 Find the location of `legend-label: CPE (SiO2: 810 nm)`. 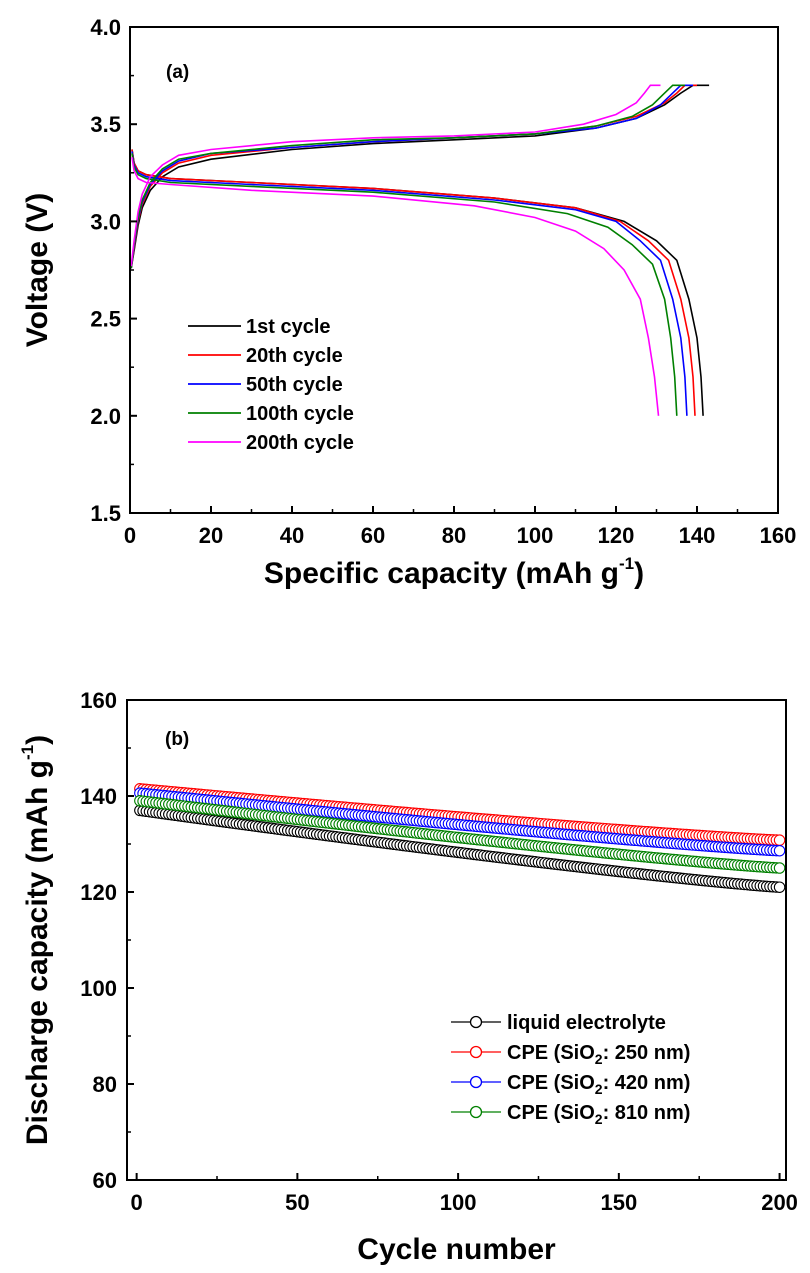

legend-label: CPE (SiO2: 810 nm) is located at coordinates (598, 1114).